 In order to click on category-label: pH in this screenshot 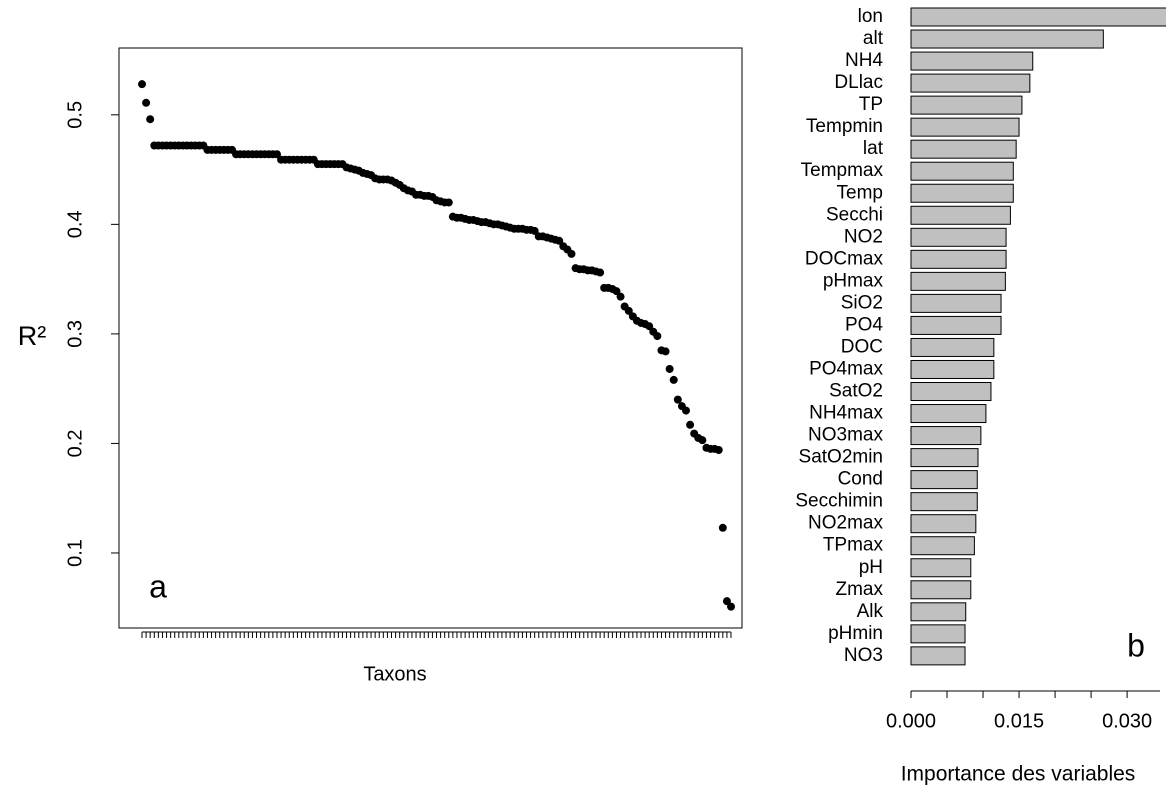, I will do `click(871, 567)`.